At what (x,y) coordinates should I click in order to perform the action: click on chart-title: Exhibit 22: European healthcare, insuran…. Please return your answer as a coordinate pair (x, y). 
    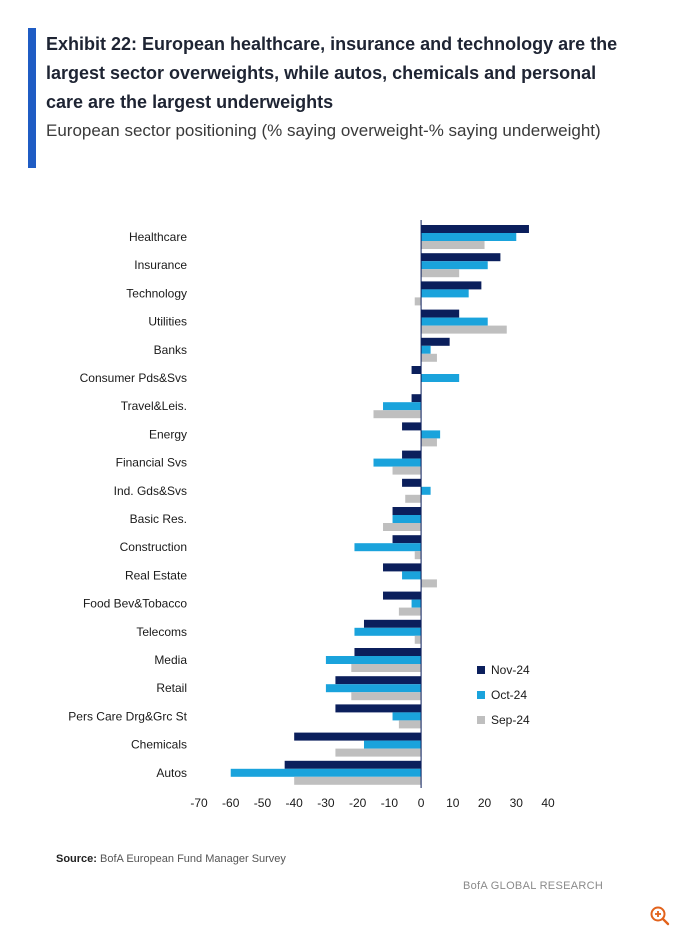
    Looking at the image, I should click on (332, 73).